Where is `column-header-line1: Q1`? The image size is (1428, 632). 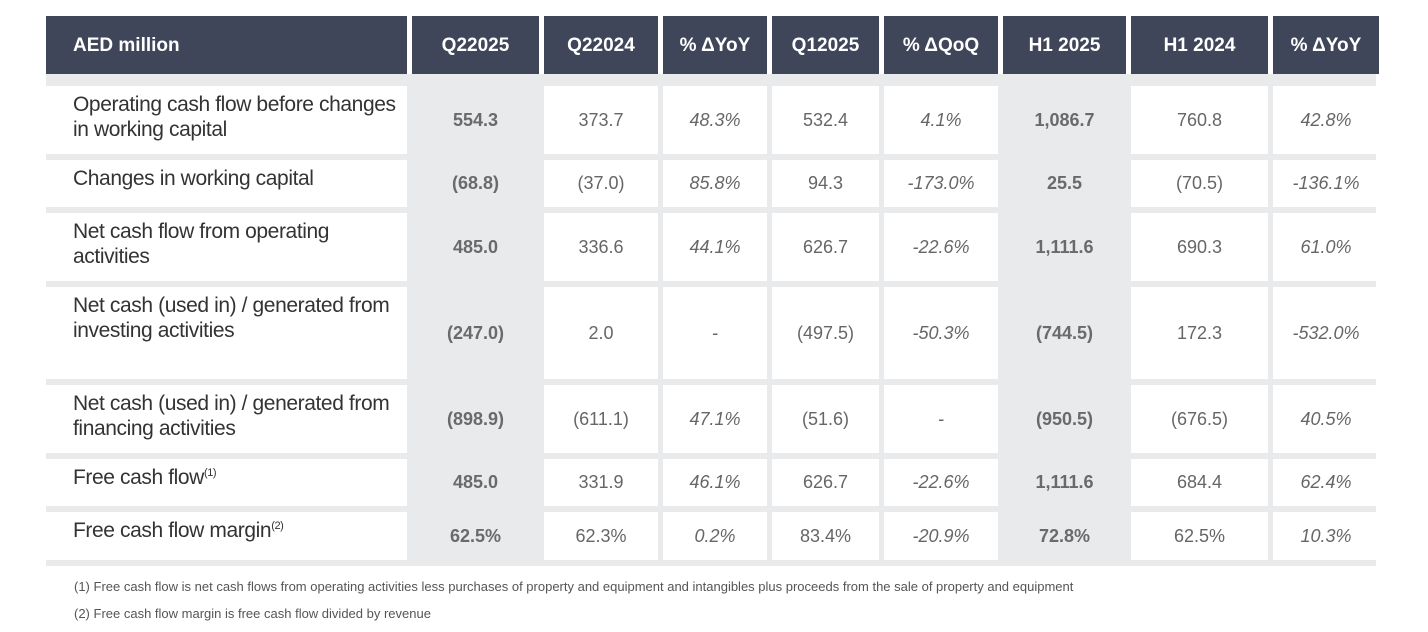 column-header-line1: Q1 is located at coordinates (804, 45).